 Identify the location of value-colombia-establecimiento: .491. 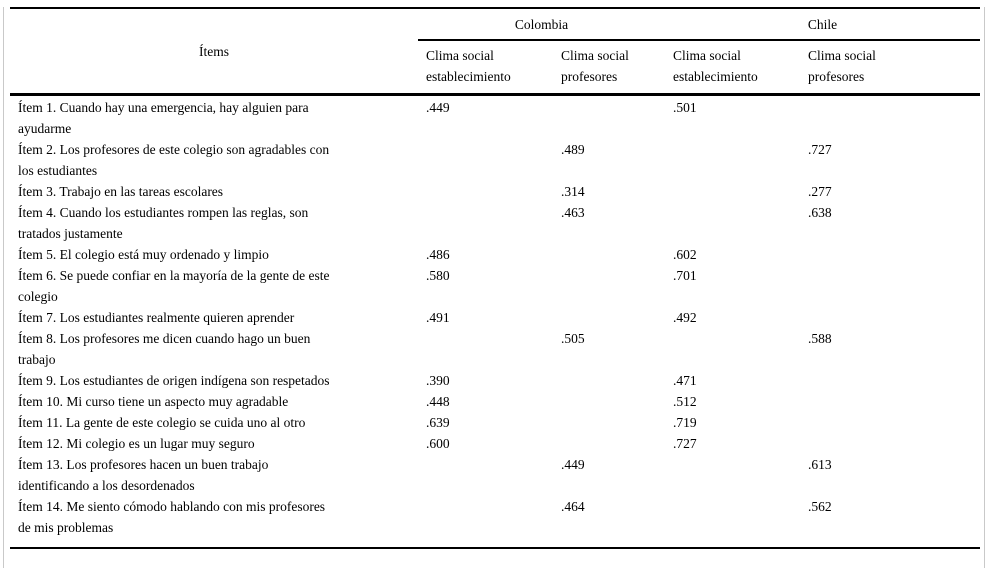
(438, 317).